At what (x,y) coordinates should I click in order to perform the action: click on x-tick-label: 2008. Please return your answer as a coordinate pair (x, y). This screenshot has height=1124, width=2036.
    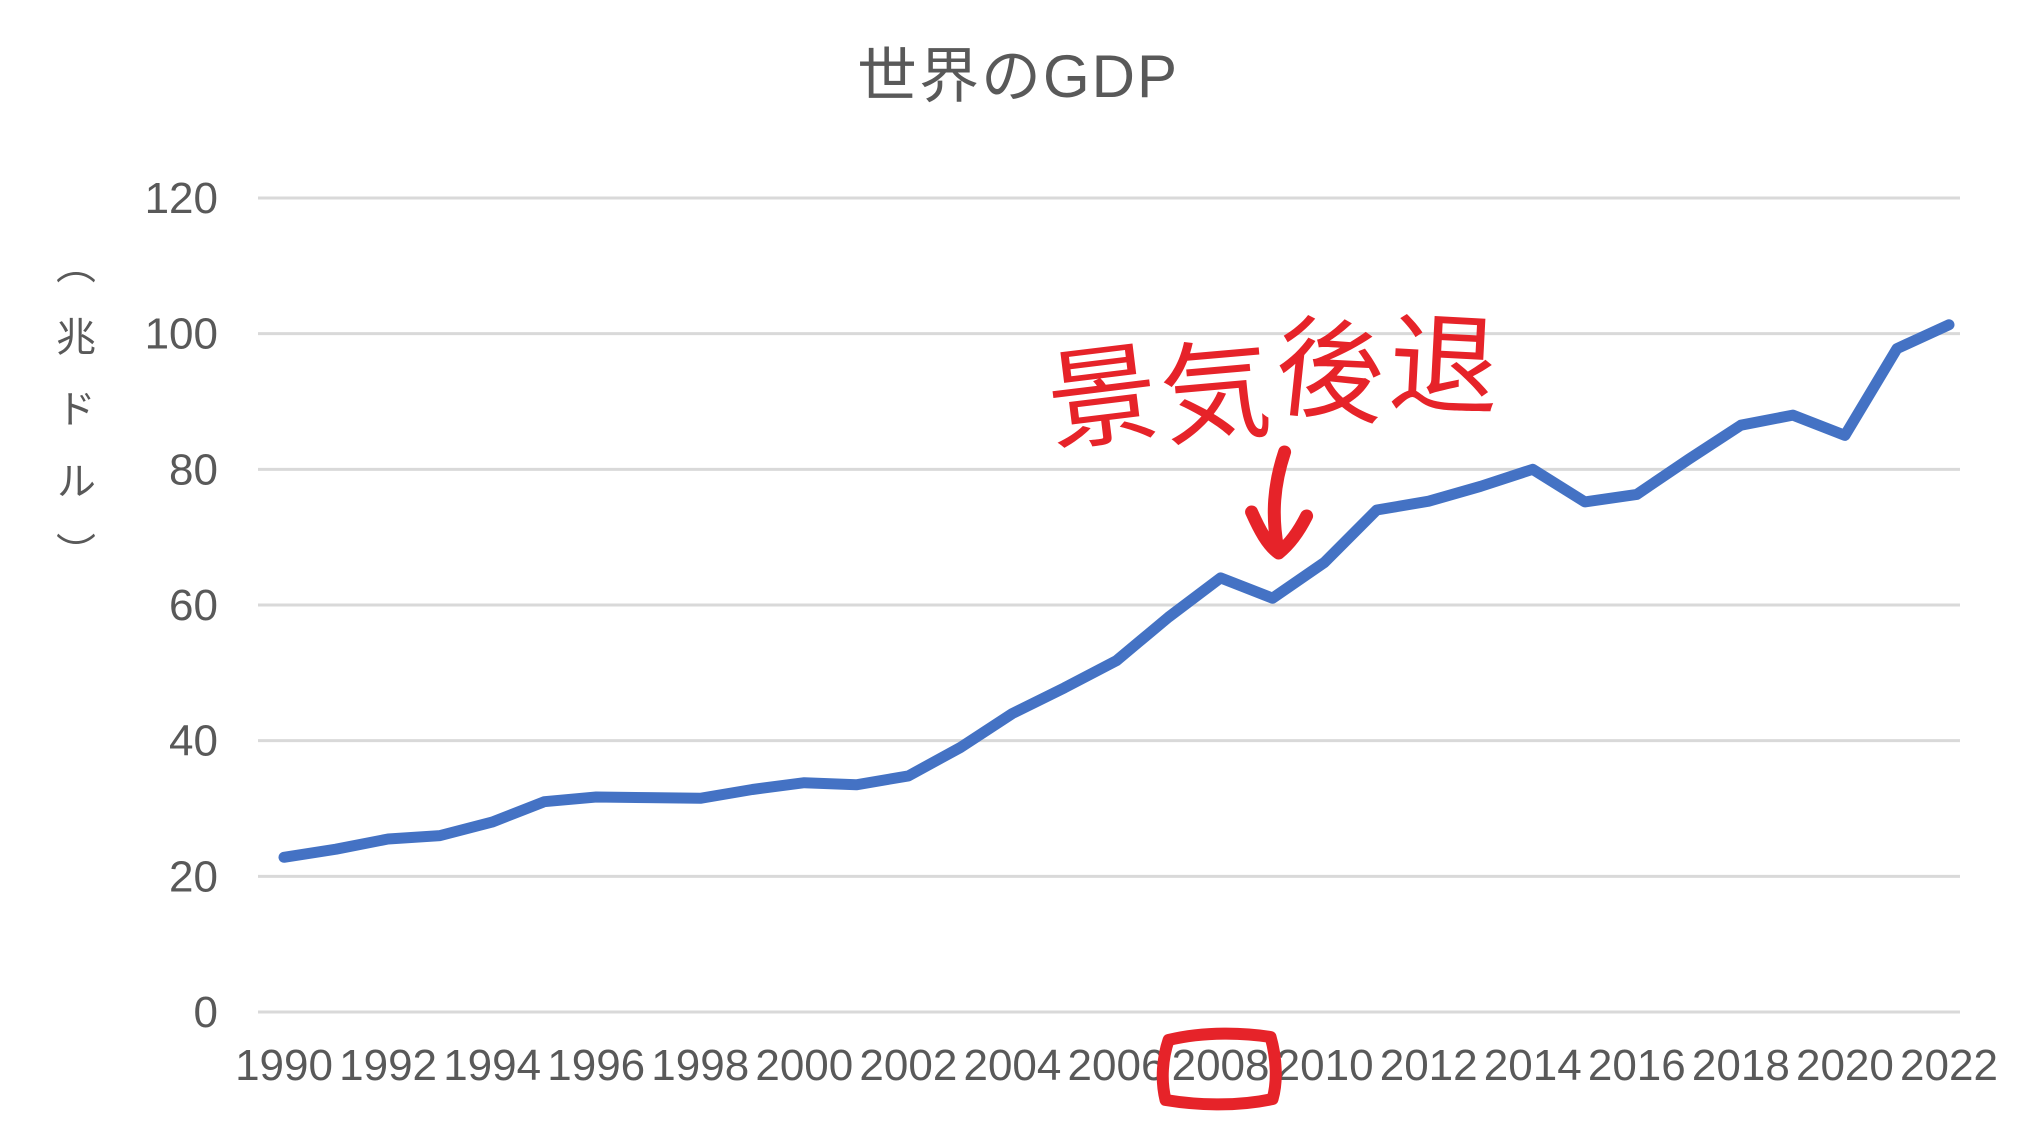
    Looking at the image, I should click on (1221, 1065).